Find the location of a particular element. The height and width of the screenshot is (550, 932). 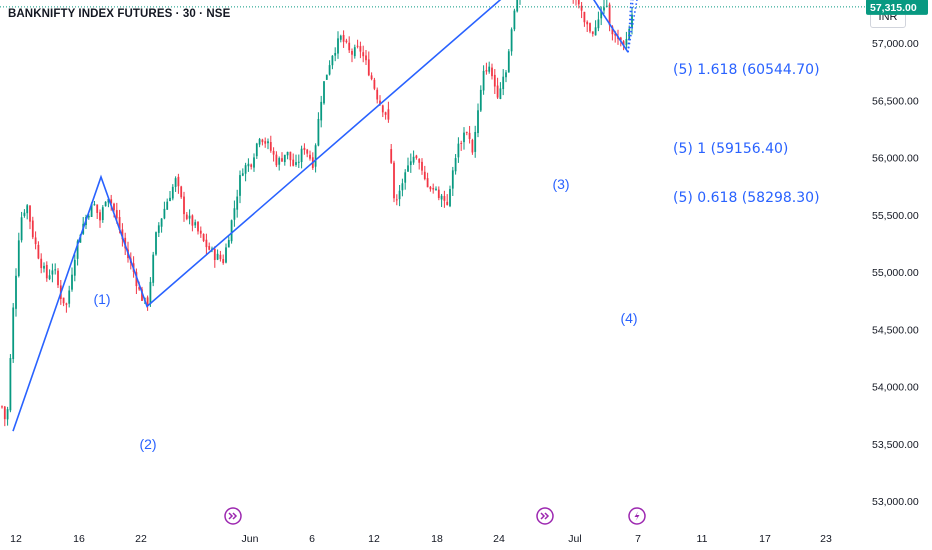

last-price-tag is located at coordinates (897, 7).